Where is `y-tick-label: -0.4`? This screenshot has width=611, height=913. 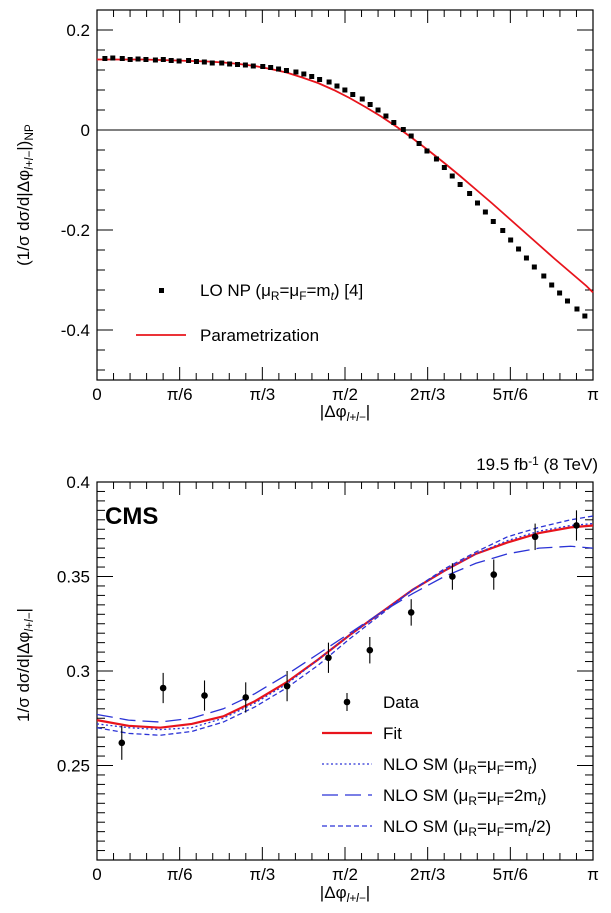
y-tick-label: -0.4 is located at coordinates (75, 330).